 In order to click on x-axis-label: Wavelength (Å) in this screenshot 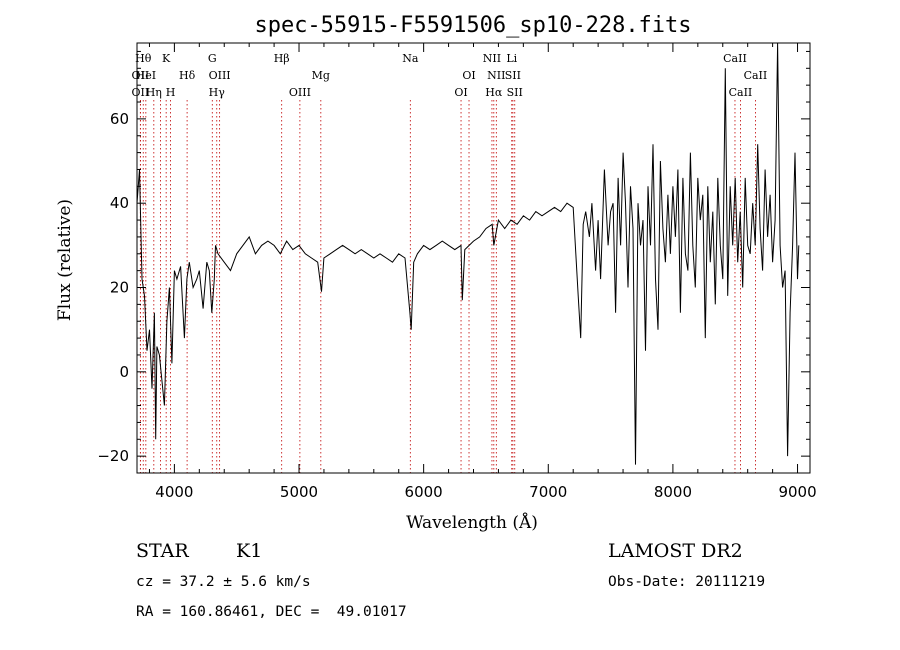, I will do `click(472, 522)`.